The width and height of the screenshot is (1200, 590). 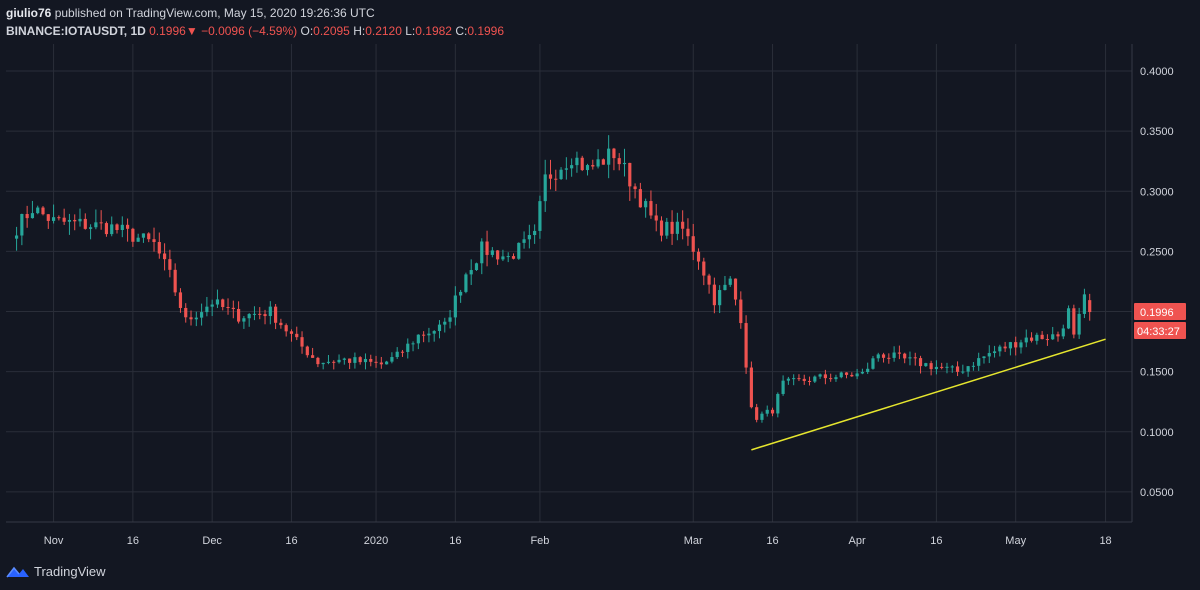 I want to click on y-tick-label: 0.2500, so click(x=1157, y=252).